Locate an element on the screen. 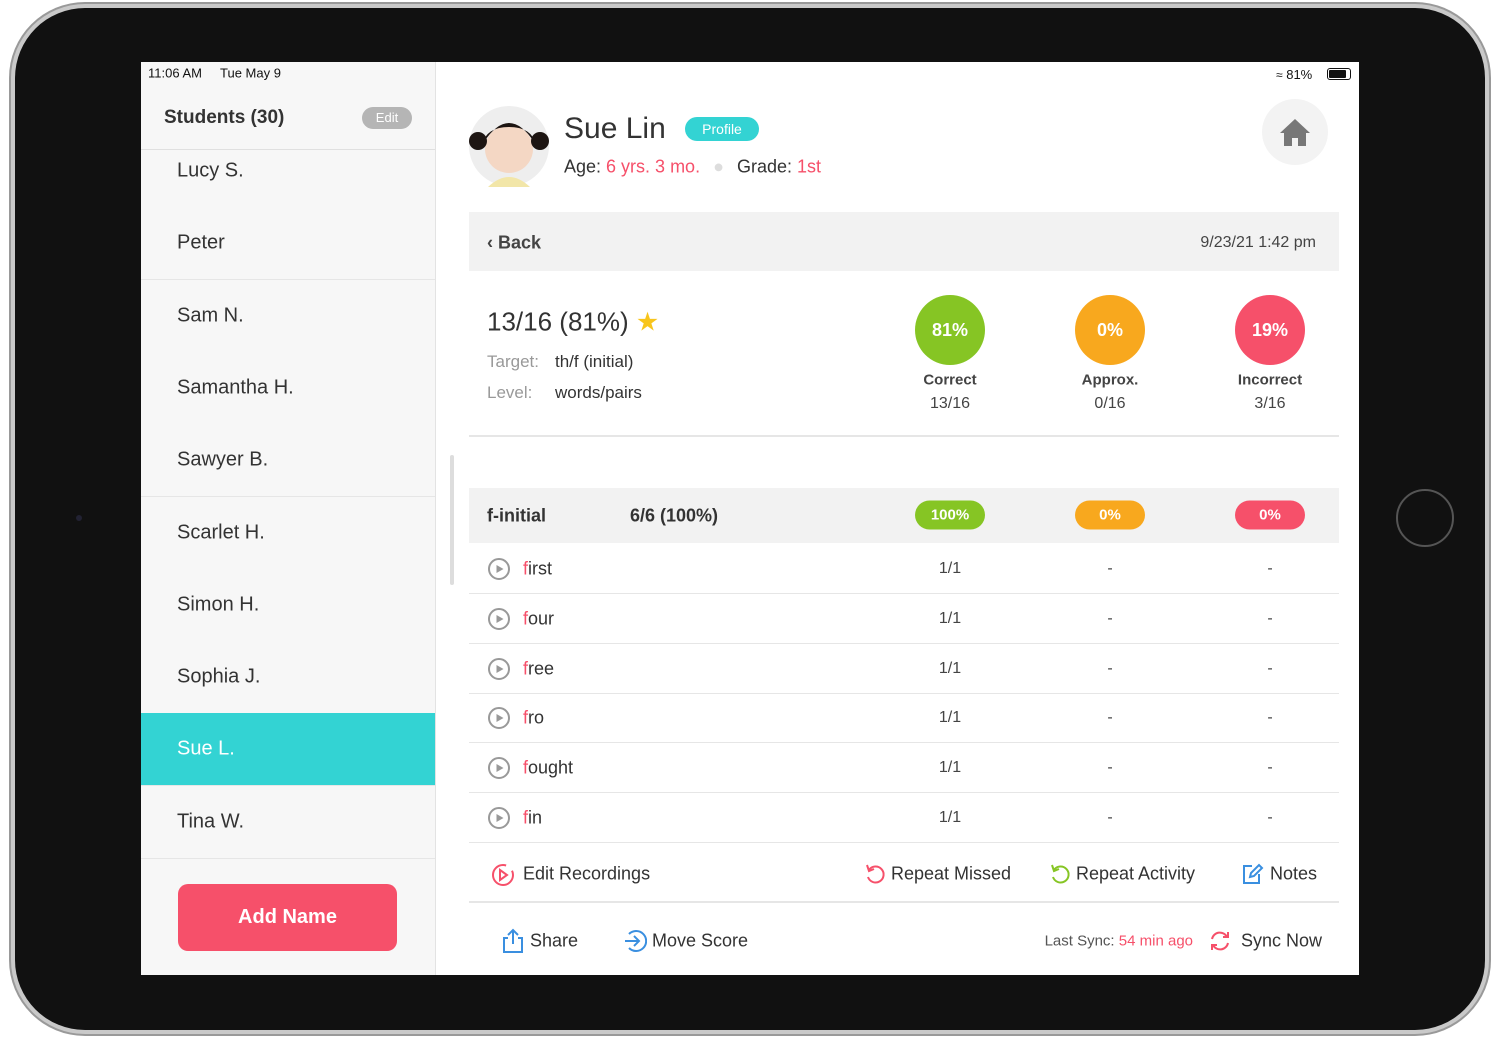 This screenshot has width=1500, height=1038. student-row: Peter is located at coordinates (288, 244).